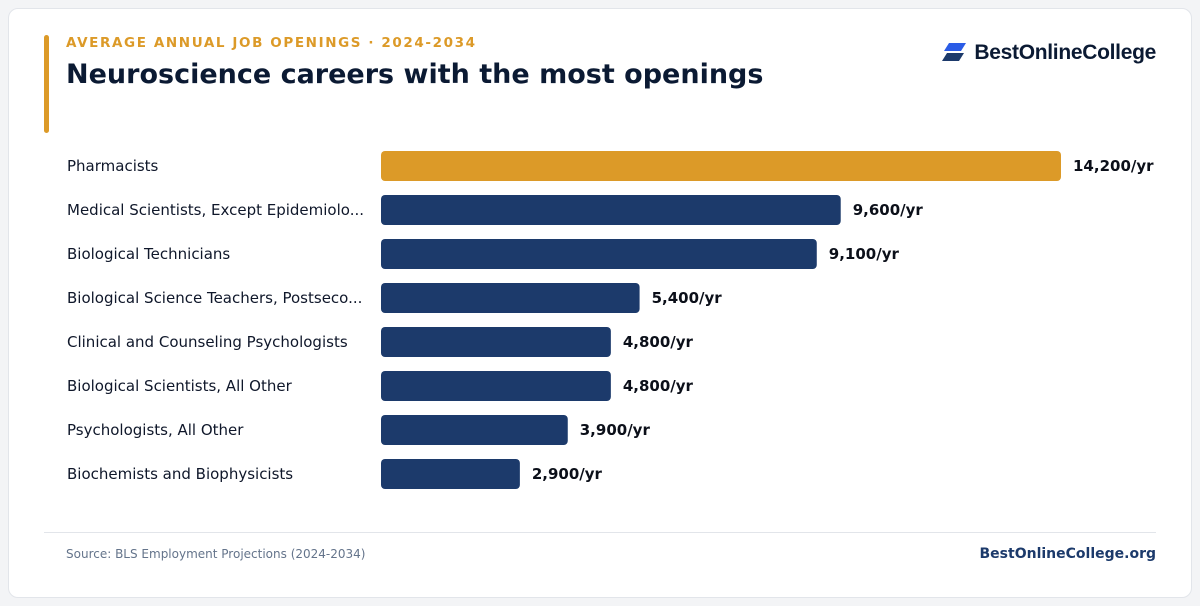  Describe the element at coordinates (271, 43) in the screenshot. I see `chart-eyebrow: AVERAGE ANNUAL JOB OPENINGS · 2024-2034` at that location.